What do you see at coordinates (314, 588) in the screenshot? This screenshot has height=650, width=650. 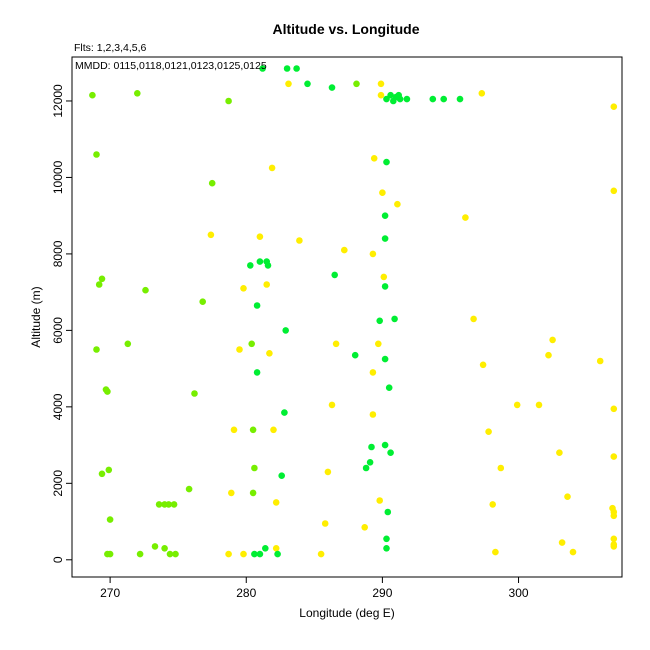 I see `x-axis: 270 280 290 300` at bounding box center [314, 588].